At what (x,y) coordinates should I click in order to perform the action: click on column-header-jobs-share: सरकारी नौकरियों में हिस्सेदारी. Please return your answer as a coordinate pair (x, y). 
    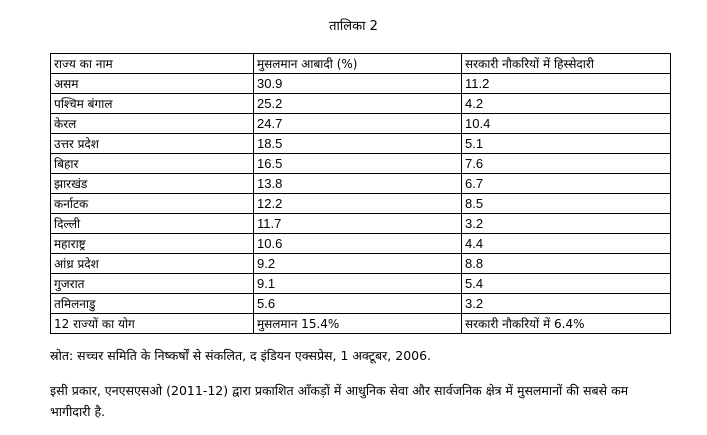
    Looking at the image, I should click on (566, 63).